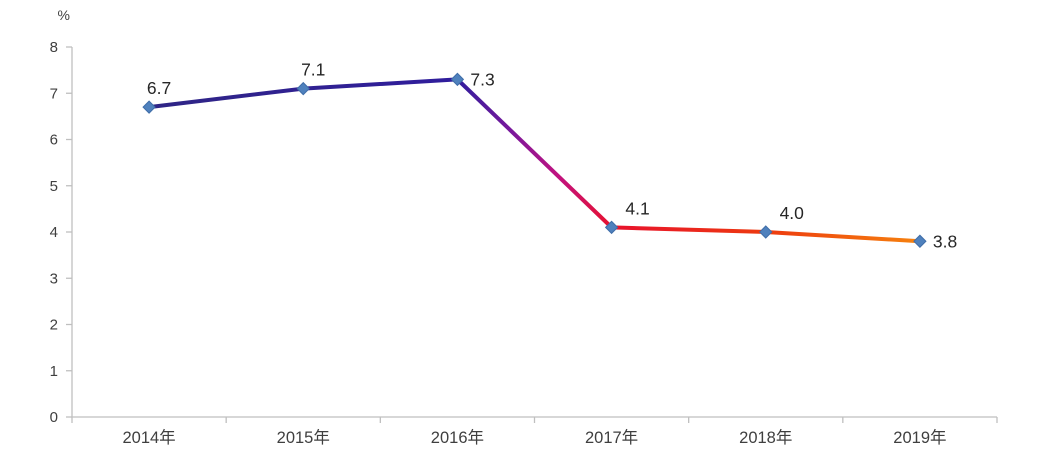 This screenshot has width=1037, height=472. What do you see at coordinates (313, 70) in the screenshot?
I see `data-point-label: 7.1` at bounding box center [313, 70].